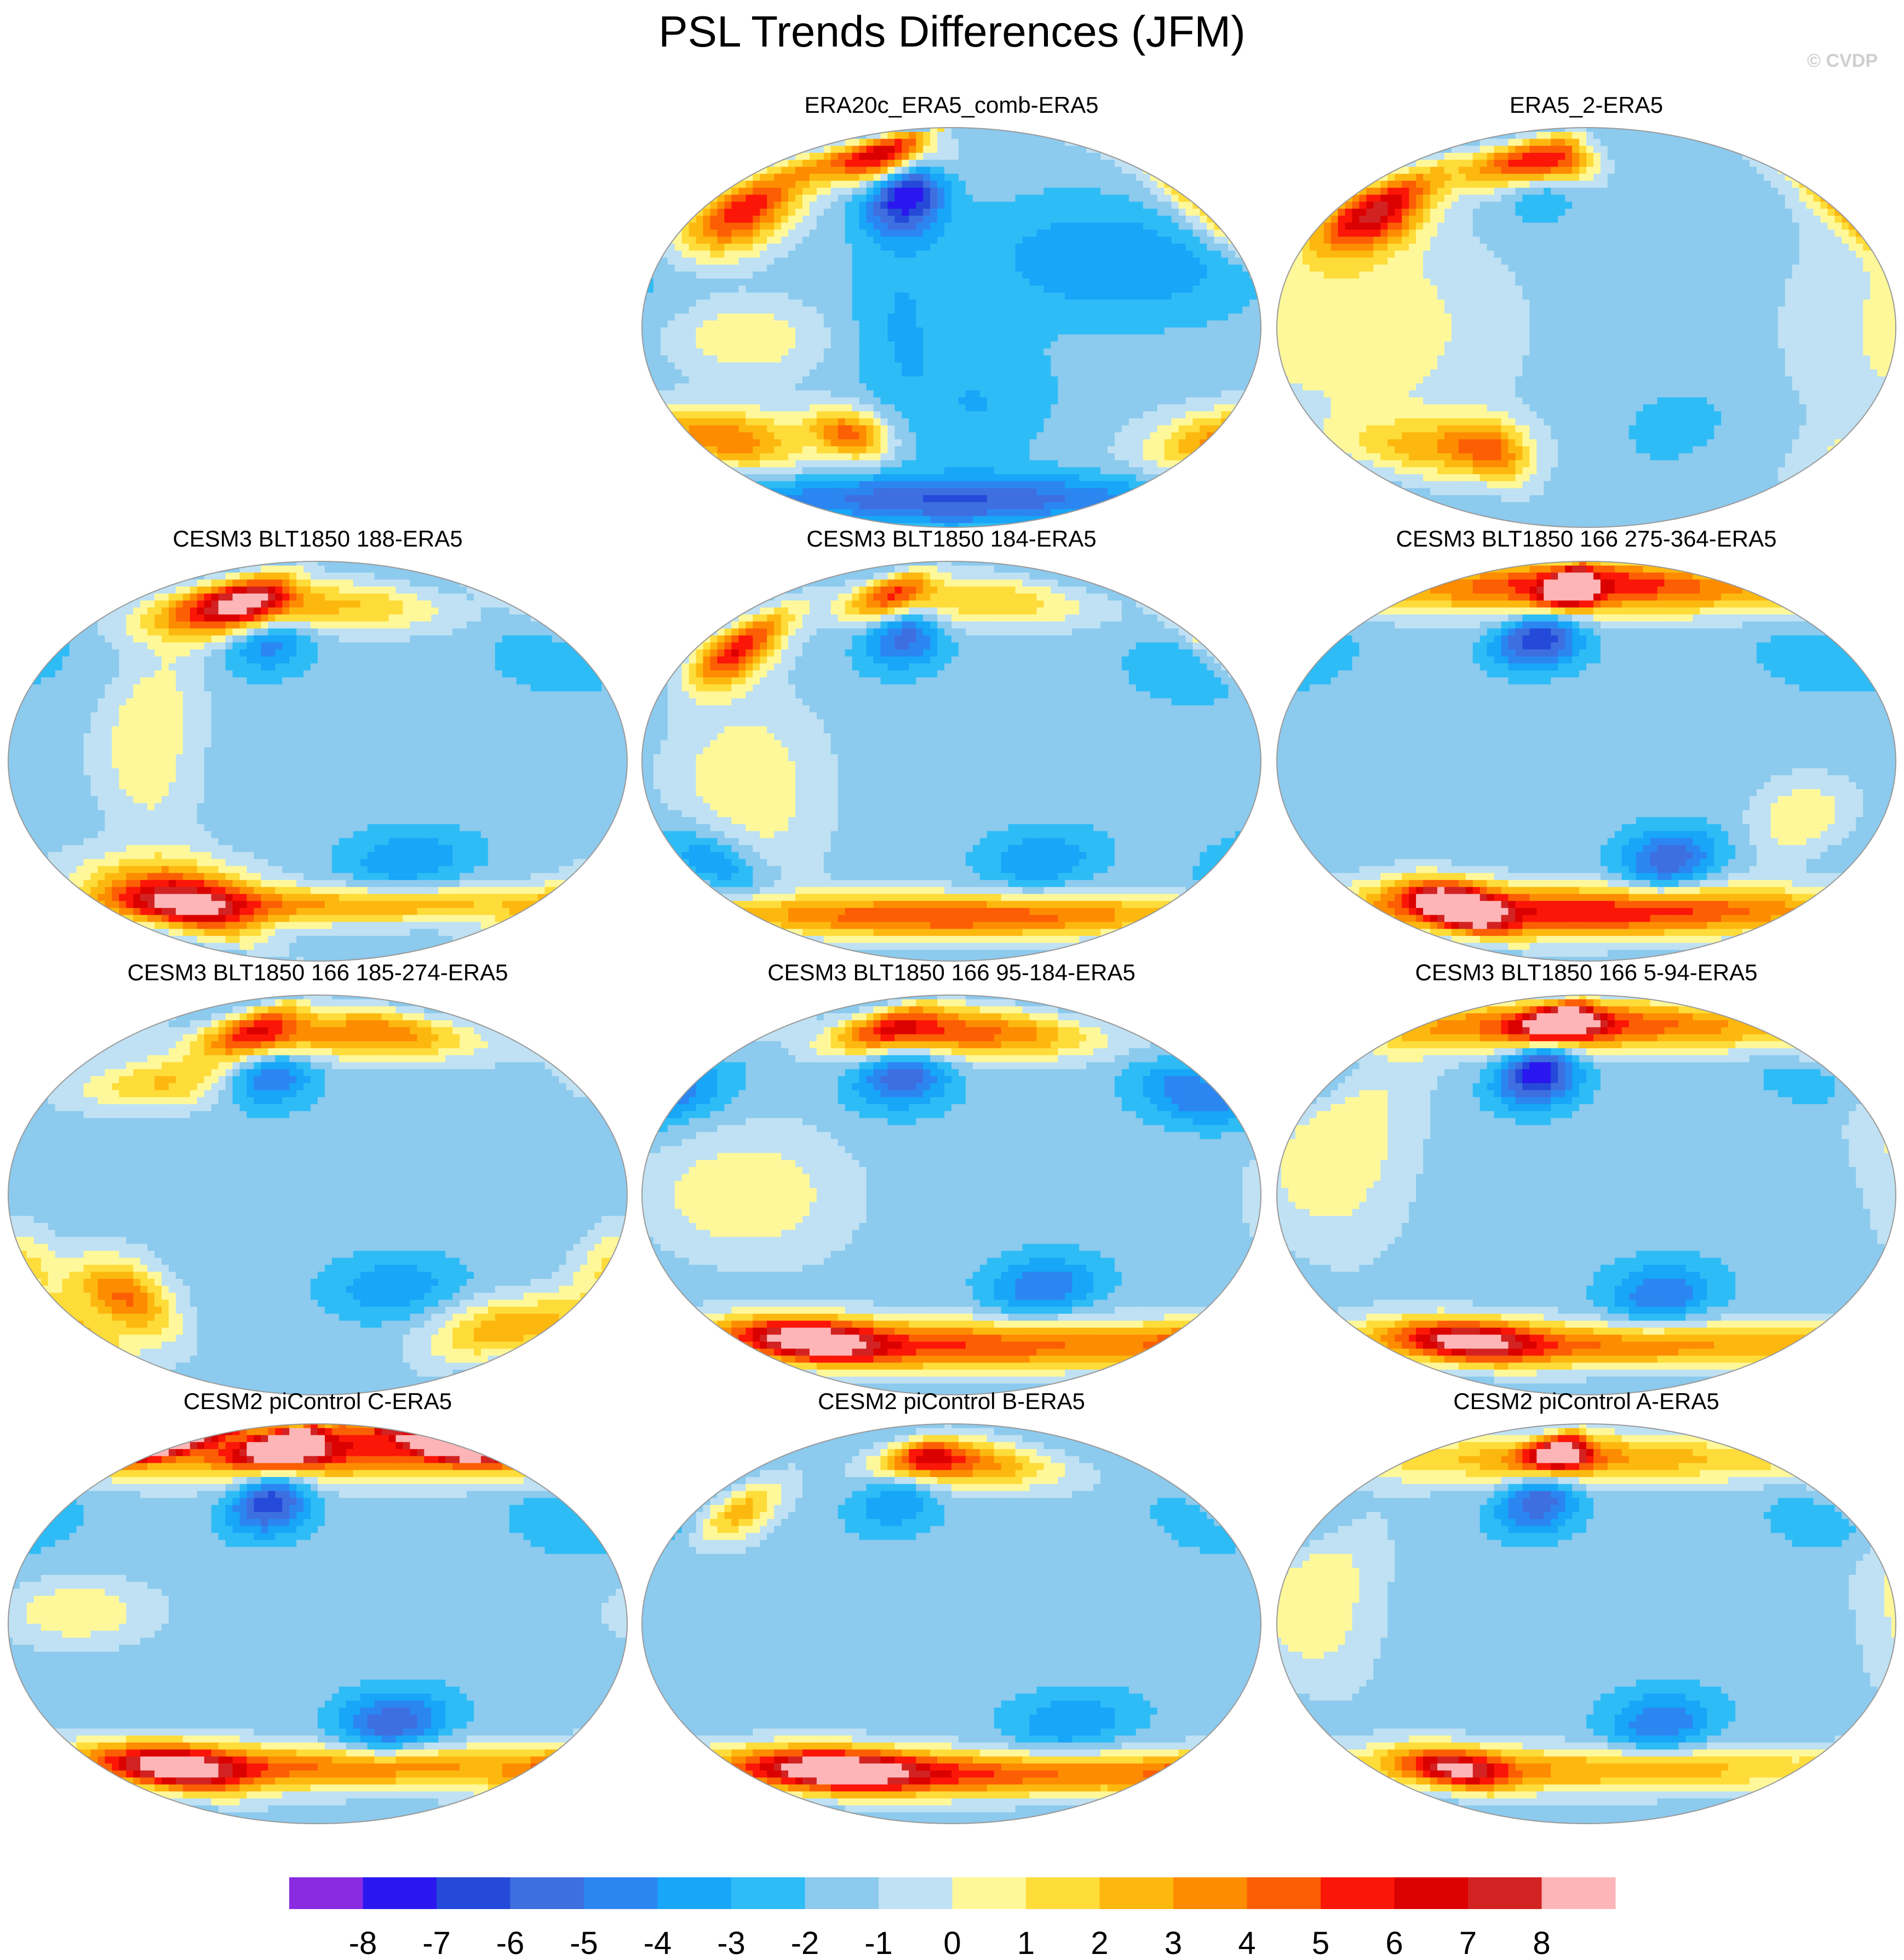  I want to click on figure-title: PSL Trends Differences (JFM), so click(952, 32).